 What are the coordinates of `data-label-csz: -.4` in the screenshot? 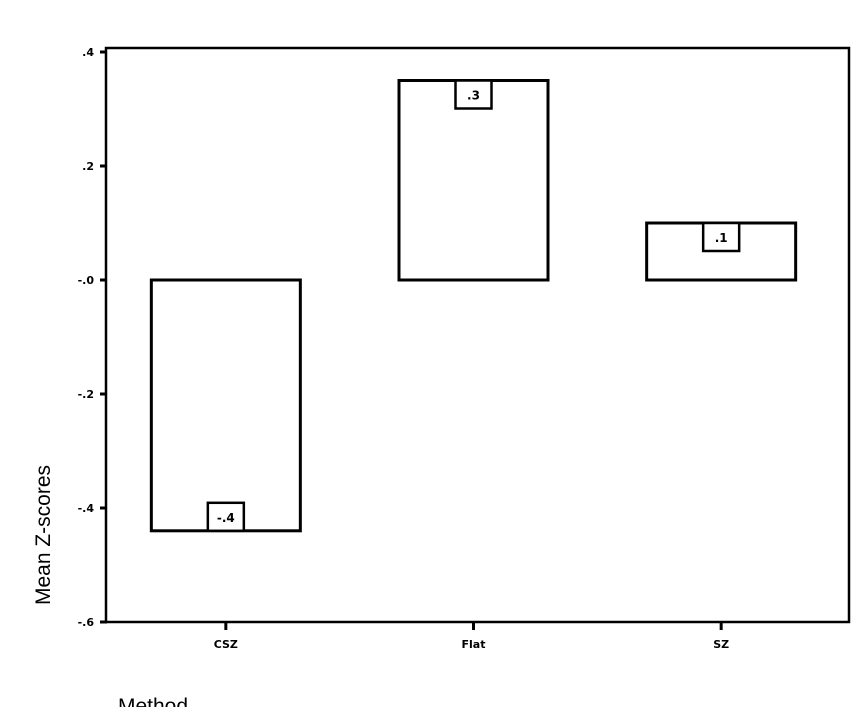 It's located at (226, 518).